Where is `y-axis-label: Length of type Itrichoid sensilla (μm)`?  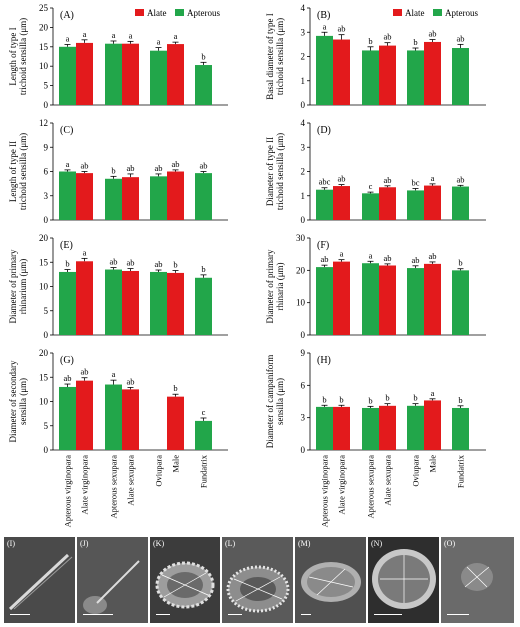
y-axis-label: Length of type Itrichoid sensilla (μm) is located at coordinates (18, 56).